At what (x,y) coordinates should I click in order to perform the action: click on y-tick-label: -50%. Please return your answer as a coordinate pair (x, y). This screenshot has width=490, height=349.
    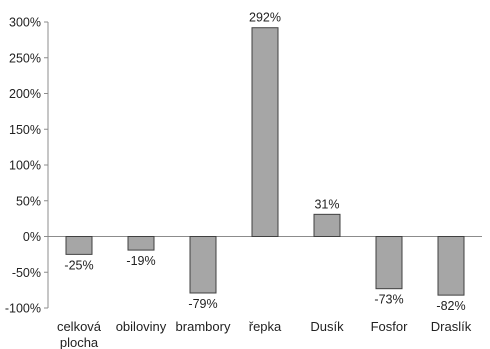
    Looking at the image, I should click on (26, 273).